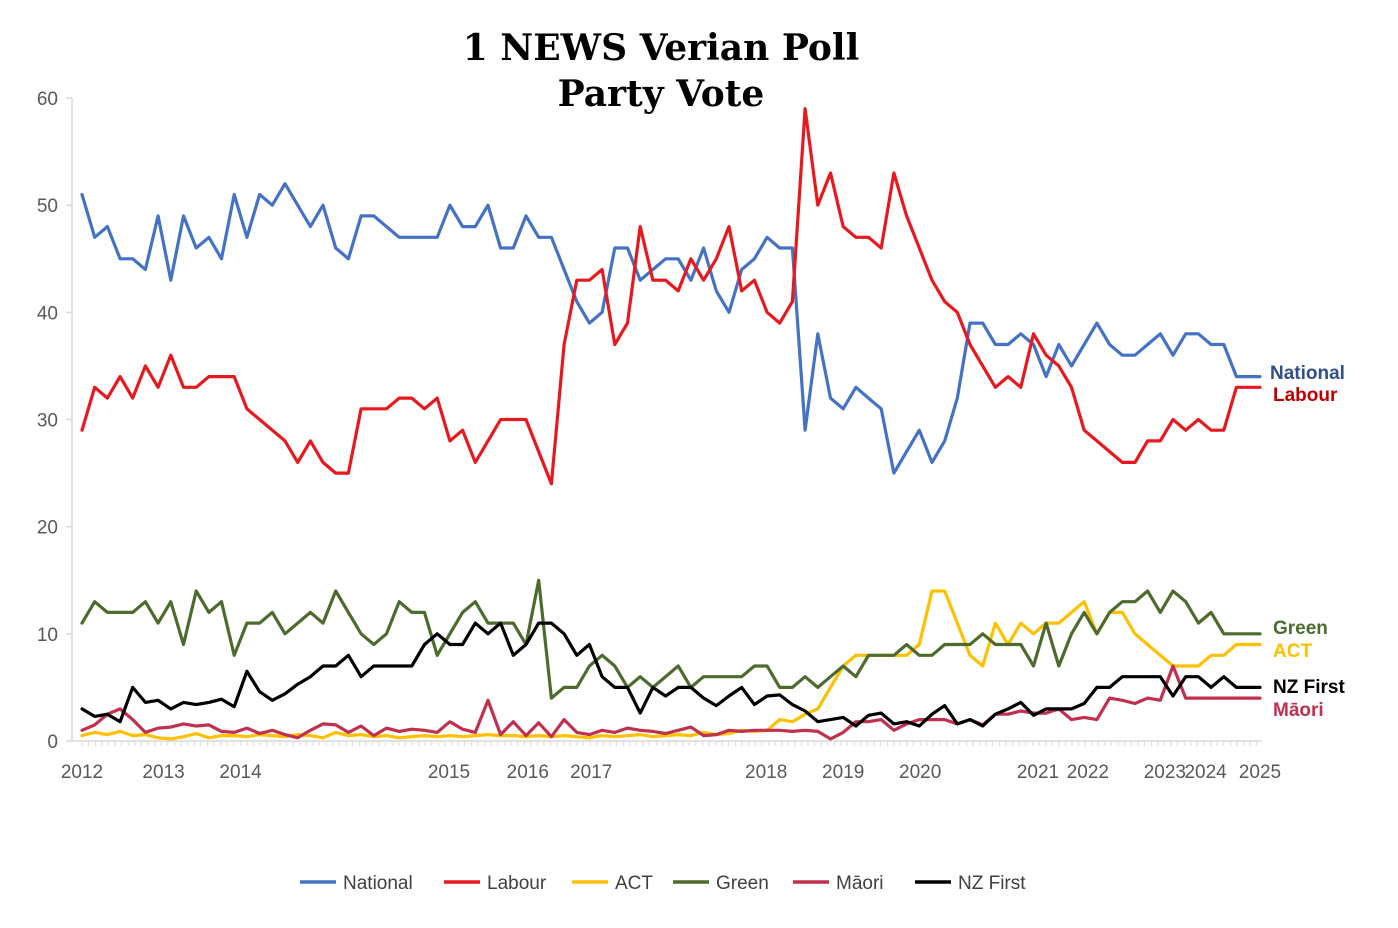 This screenshot has height=928, width=1398. What do you see at coordinates (661, 94) in the screenshot?
I see `chart-subtitle: Party Vote` at bounding box center [661, 94].